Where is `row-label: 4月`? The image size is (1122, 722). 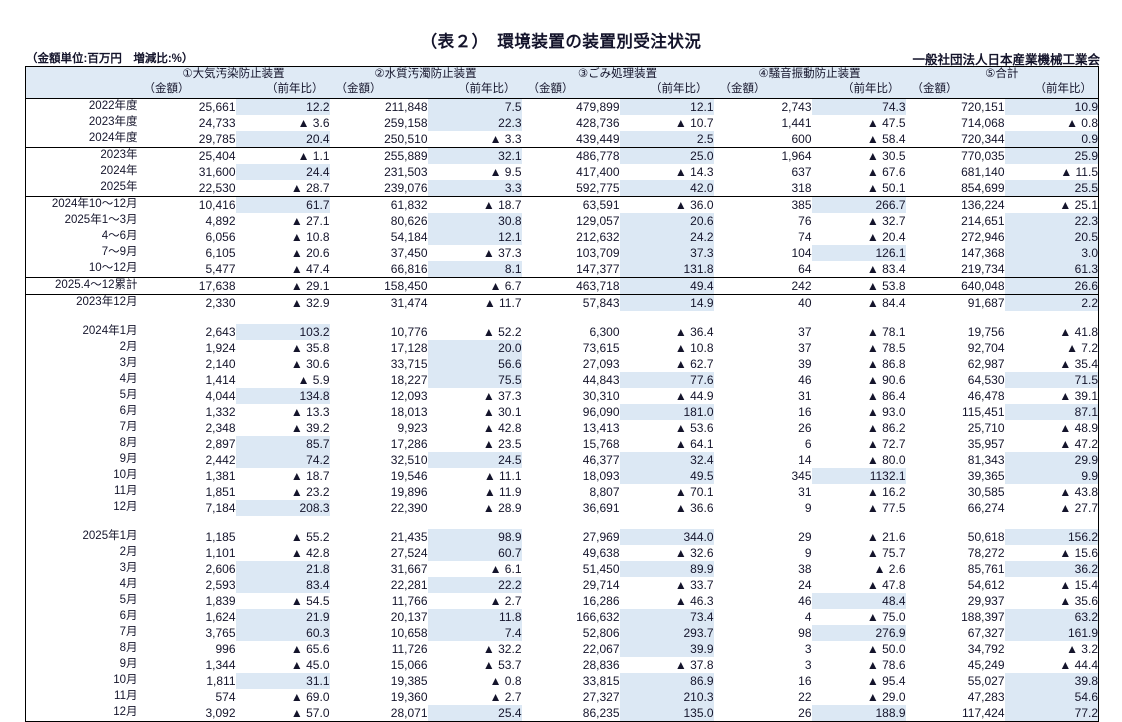
row-label: 4月 is located at coordinates (128, 379).